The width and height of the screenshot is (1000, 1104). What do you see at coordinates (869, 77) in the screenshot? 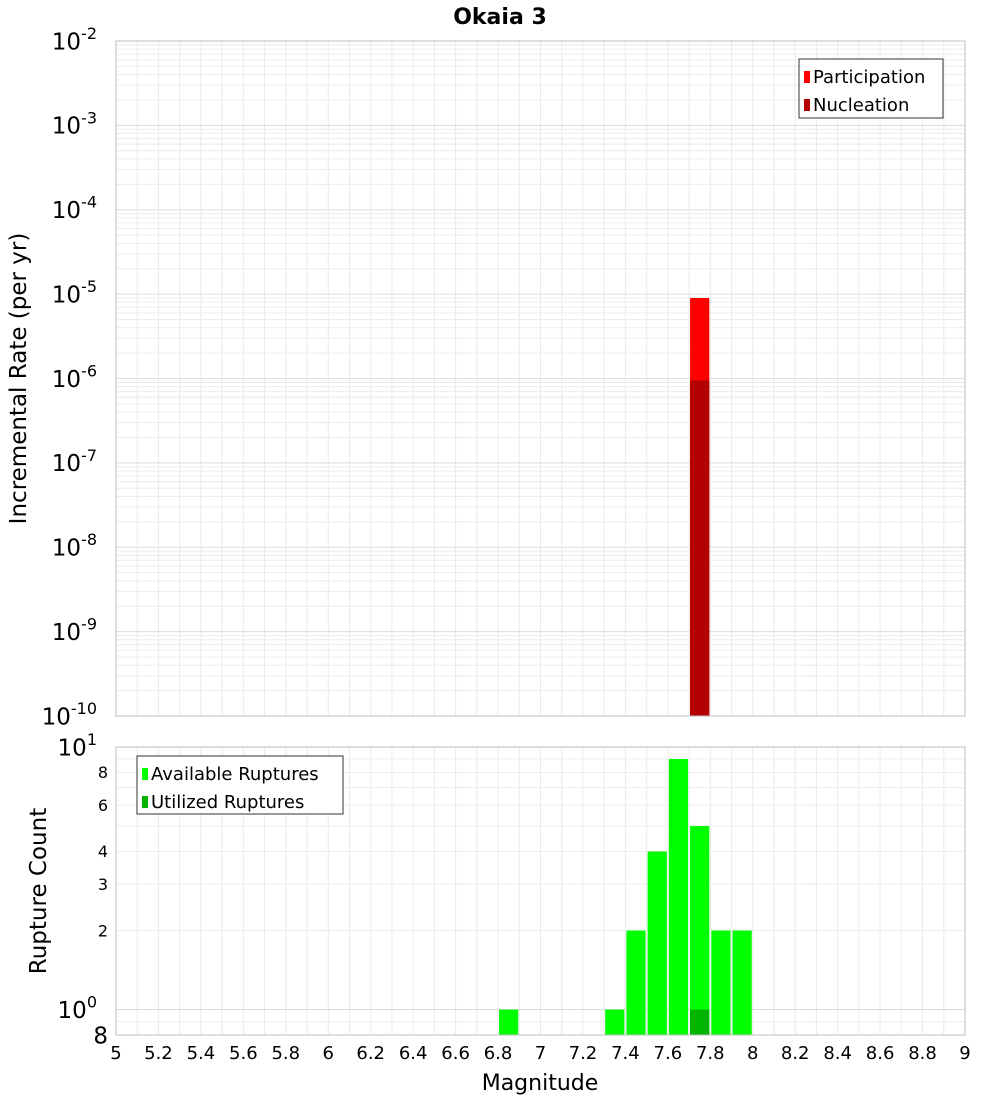
I see `top-legend-label: Participation` at bounding box center [869, 77].